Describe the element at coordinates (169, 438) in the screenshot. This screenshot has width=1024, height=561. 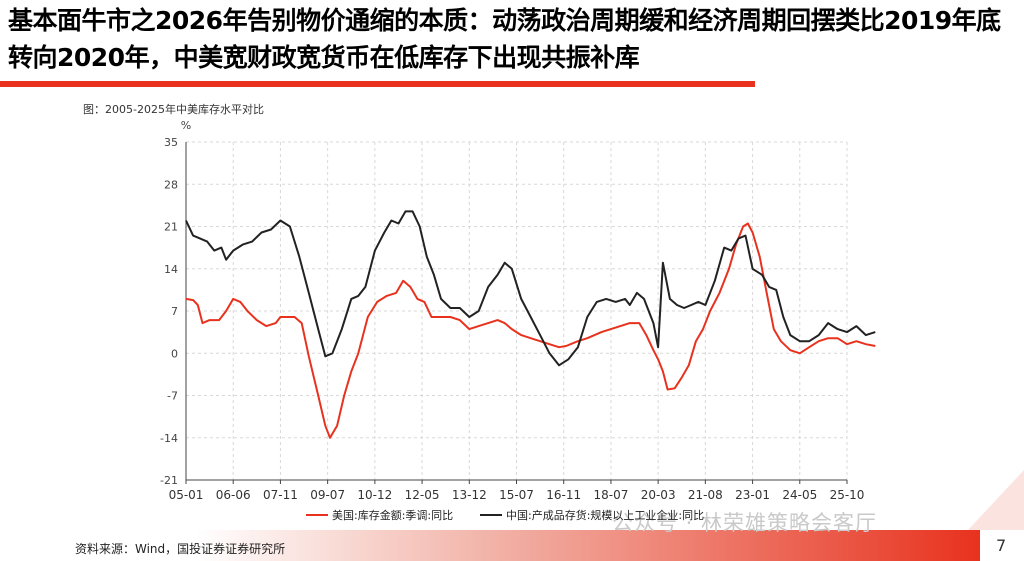
I see `y-tick-label: -14` at that location.